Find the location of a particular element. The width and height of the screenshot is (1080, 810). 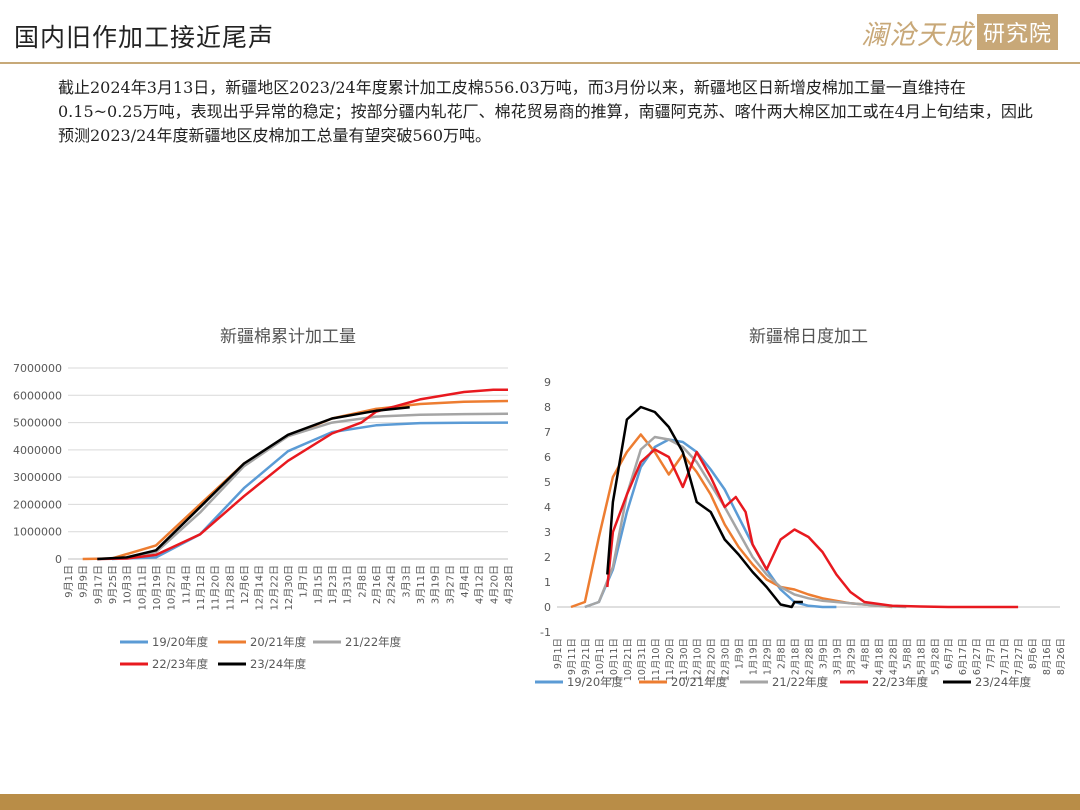

x-tick-label: 9月21日 is located at coordinates (586, 656).